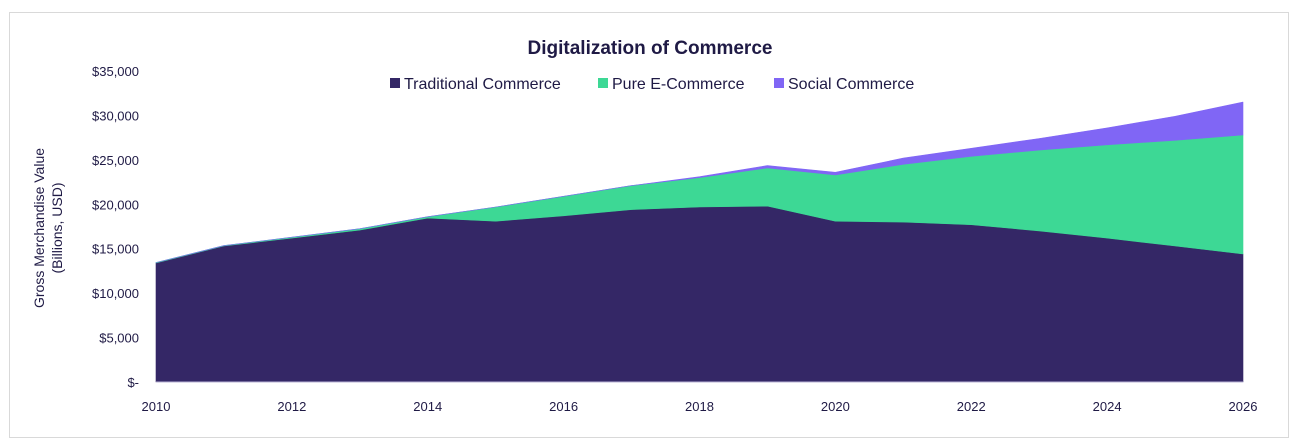 This screenshot has height=446, width=1299. Describe the element at coordinates (133, 382) in the screenshot. I see `y-tick-label: $-` at that location.